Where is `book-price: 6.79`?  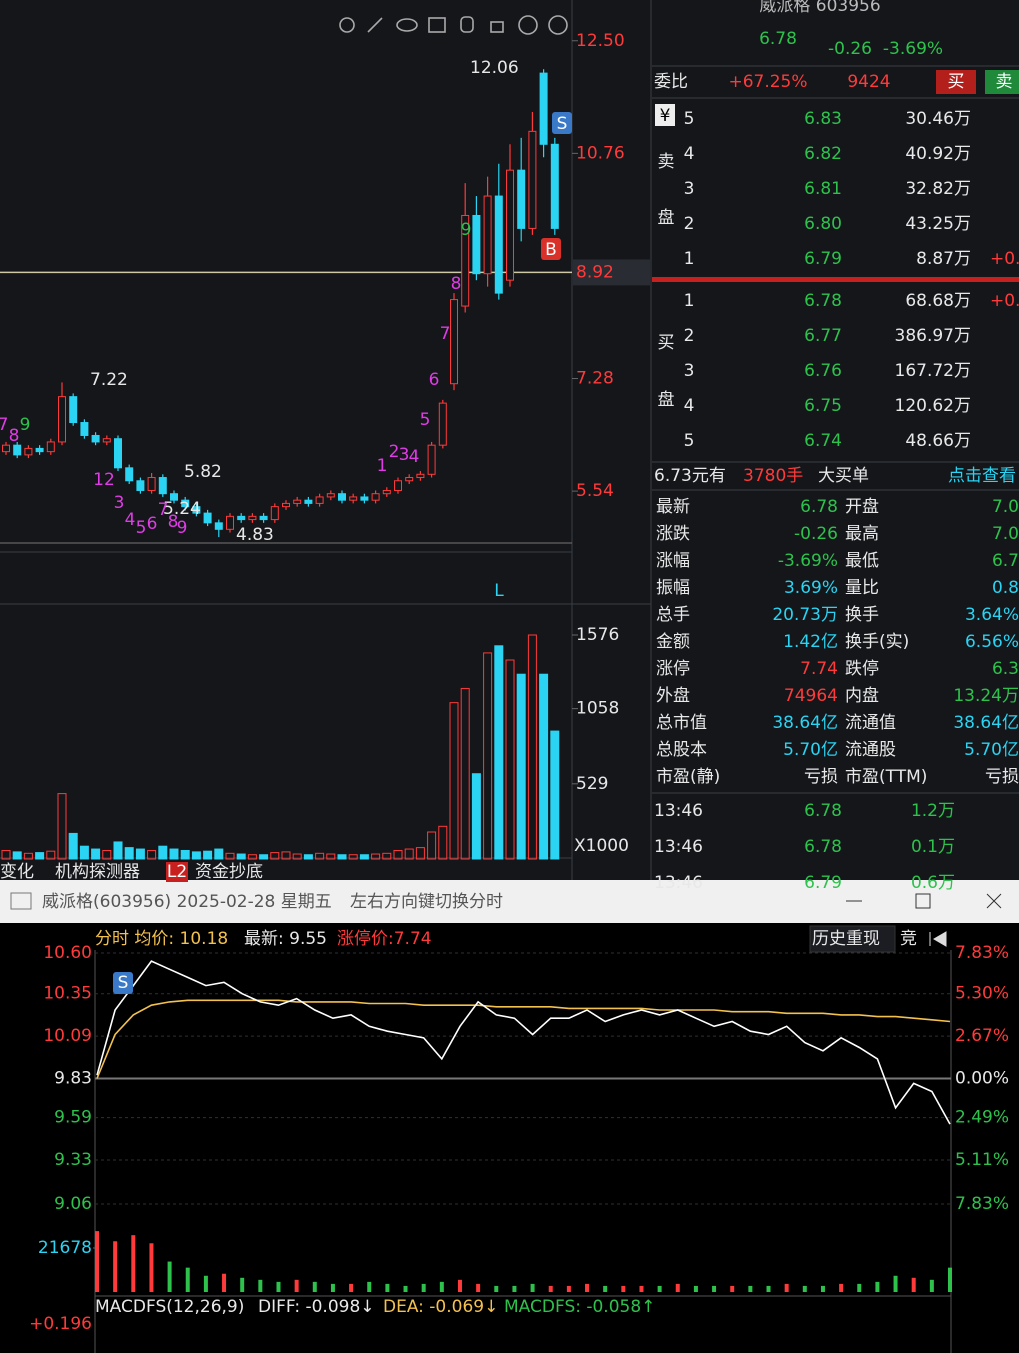
book-price: 6.79 is located at coordinates (823, 259).